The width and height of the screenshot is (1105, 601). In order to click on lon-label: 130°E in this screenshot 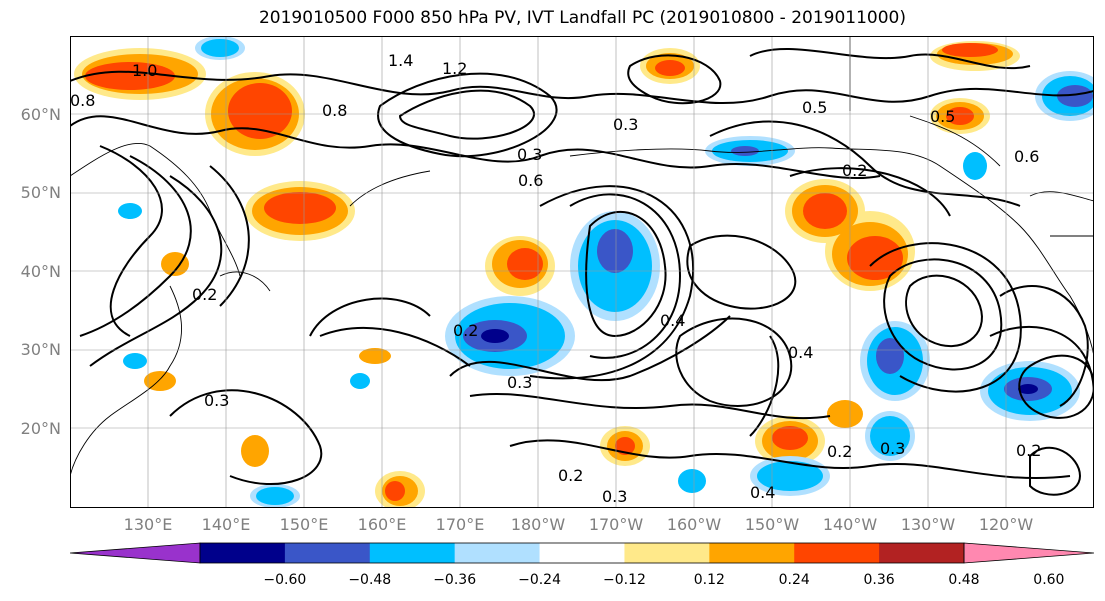, I will do `click(148, 524)`.